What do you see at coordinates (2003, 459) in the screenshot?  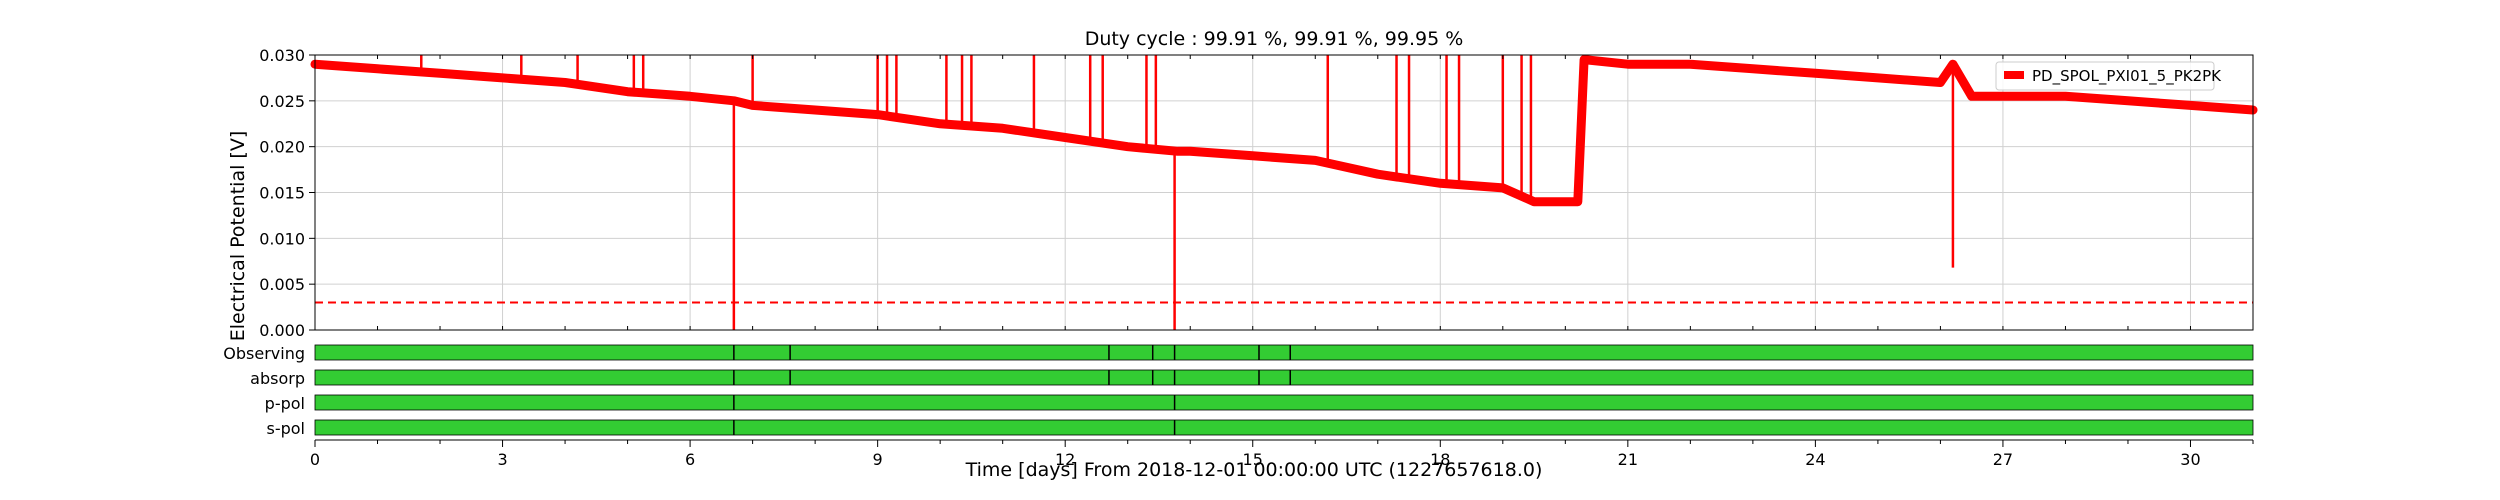 I see `x-tick-label: 27` at bounding box center [2003, 459].